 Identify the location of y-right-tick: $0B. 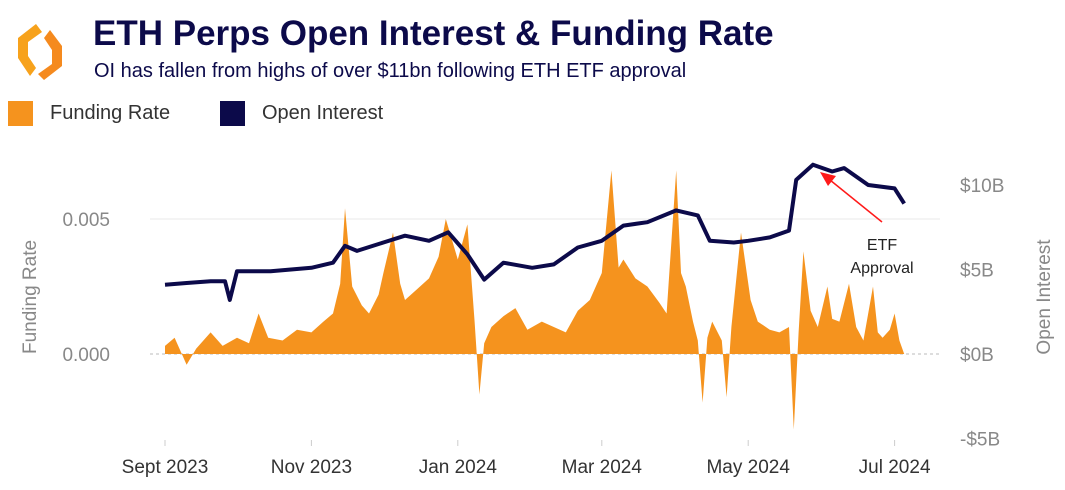
(977, 355).